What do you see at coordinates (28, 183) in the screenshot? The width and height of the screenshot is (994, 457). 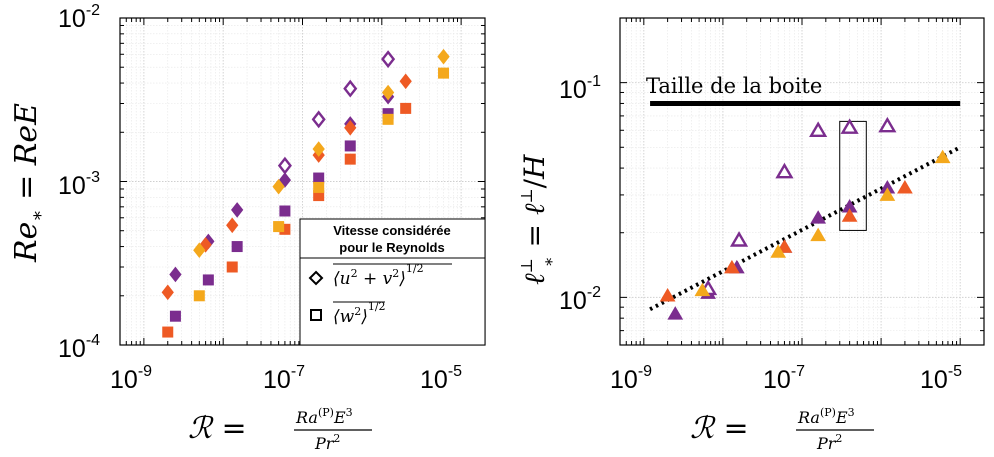 I see `left-ylabel: Re∗ = ReE` at bounding box center [28, 183].